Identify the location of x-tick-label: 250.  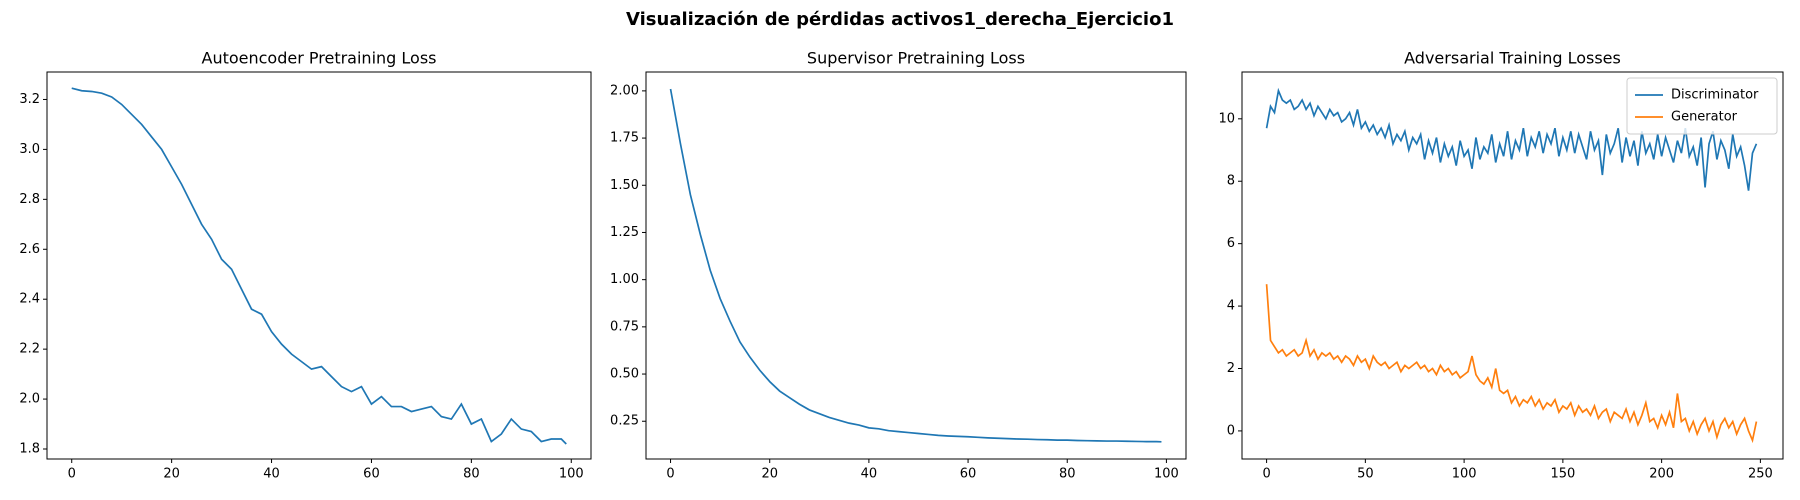
(1760, 474).